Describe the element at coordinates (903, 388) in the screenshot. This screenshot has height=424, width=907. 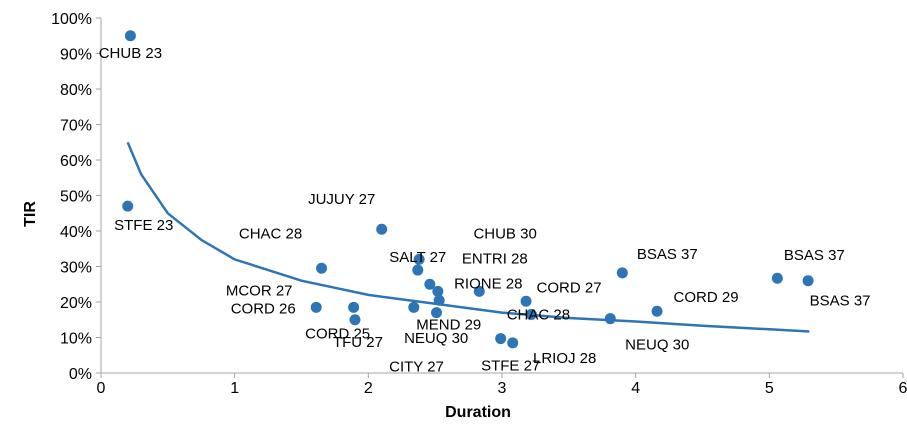
I see `x-tick-label: 6` at that location.